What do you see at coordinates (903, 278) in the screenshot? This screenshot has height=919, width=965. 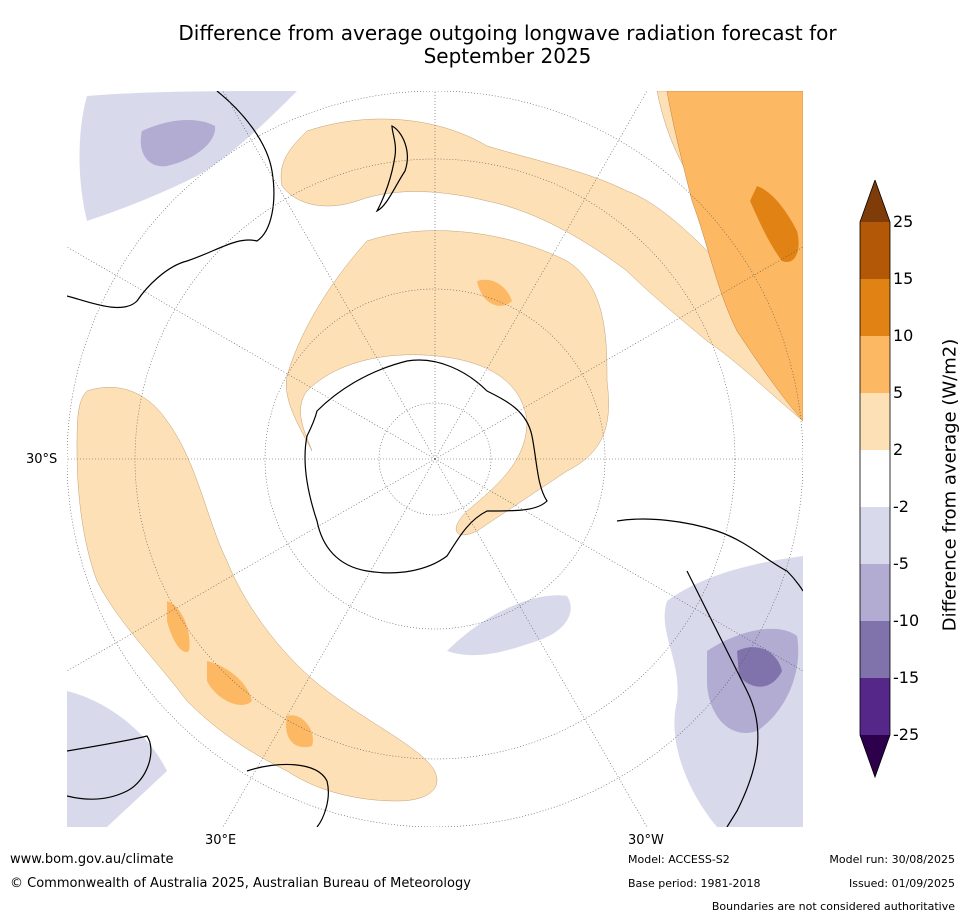 I see `colorbar-tick-label: 15` at bounding box center [903, 278].